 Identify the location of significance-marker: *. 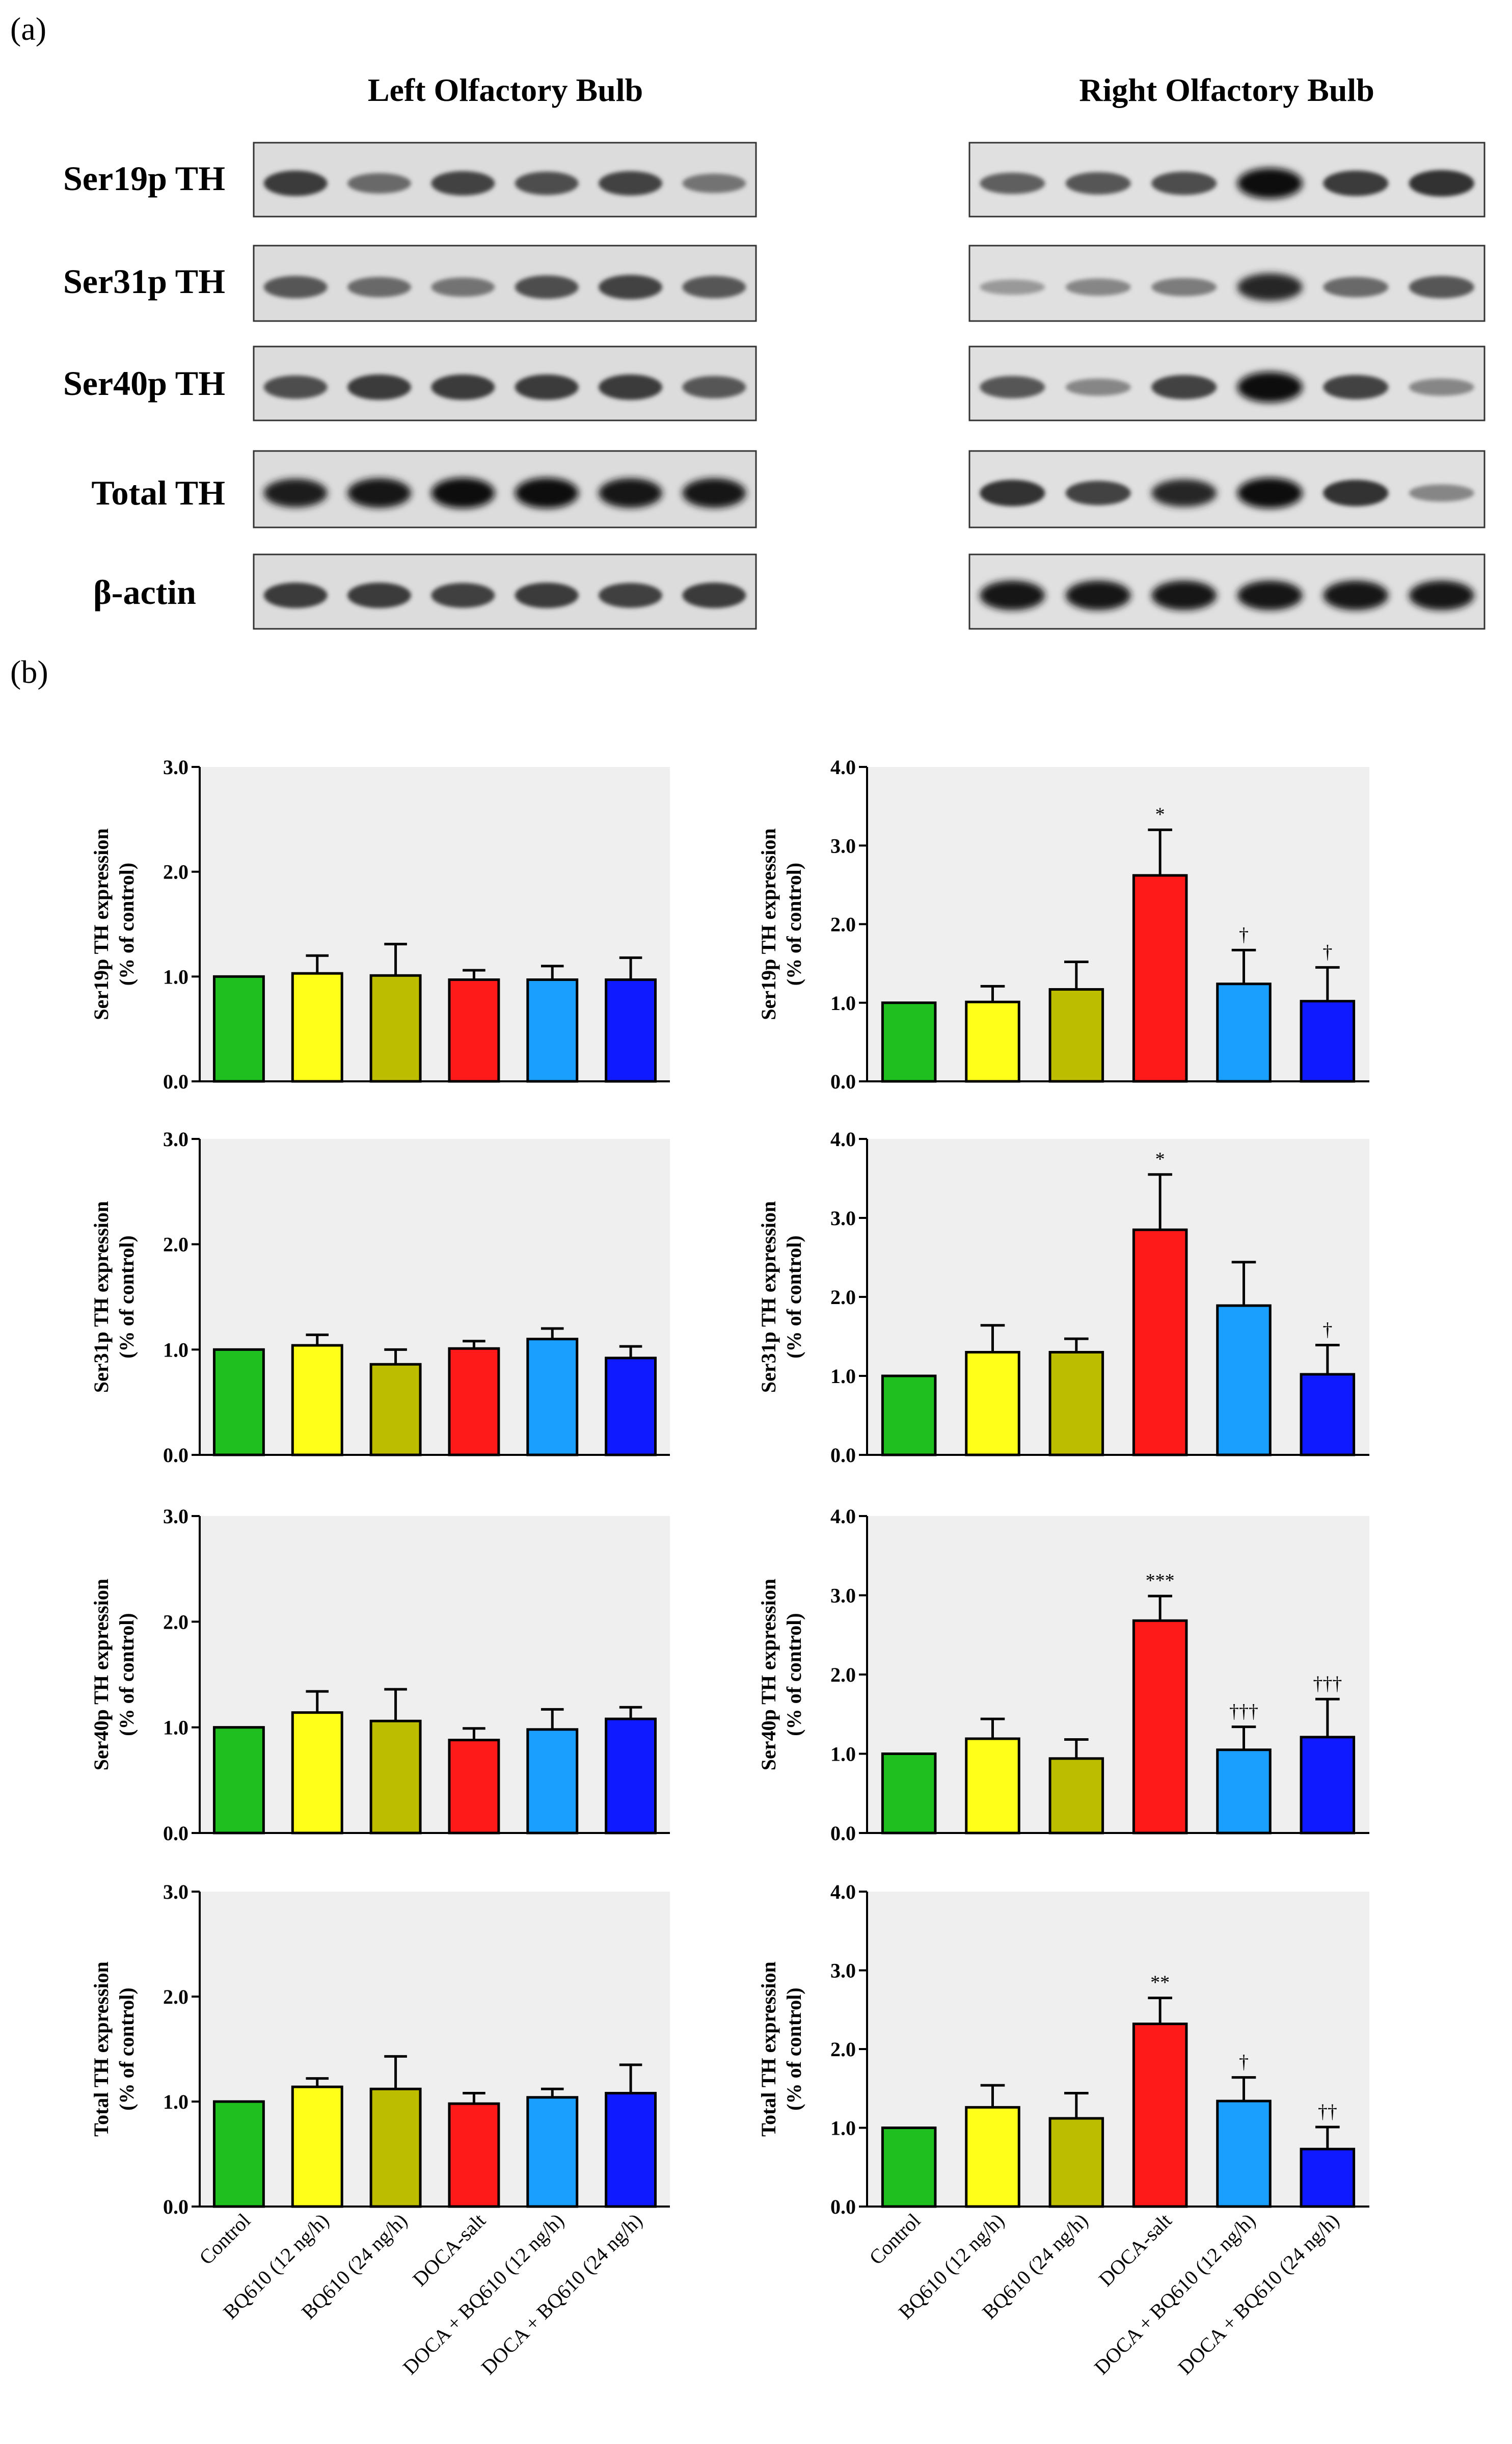
(1160, 1159).